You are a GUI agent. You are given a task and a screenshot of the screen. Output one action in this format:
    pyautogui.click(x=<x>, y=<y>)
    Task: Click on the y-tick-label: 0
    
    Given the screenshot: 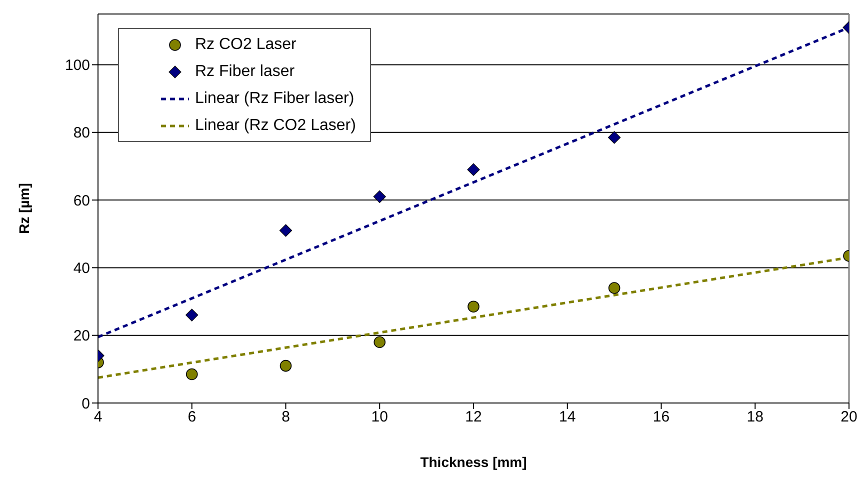 What is the action you would take?
    pyautogui.click(x=86, y=403)
    